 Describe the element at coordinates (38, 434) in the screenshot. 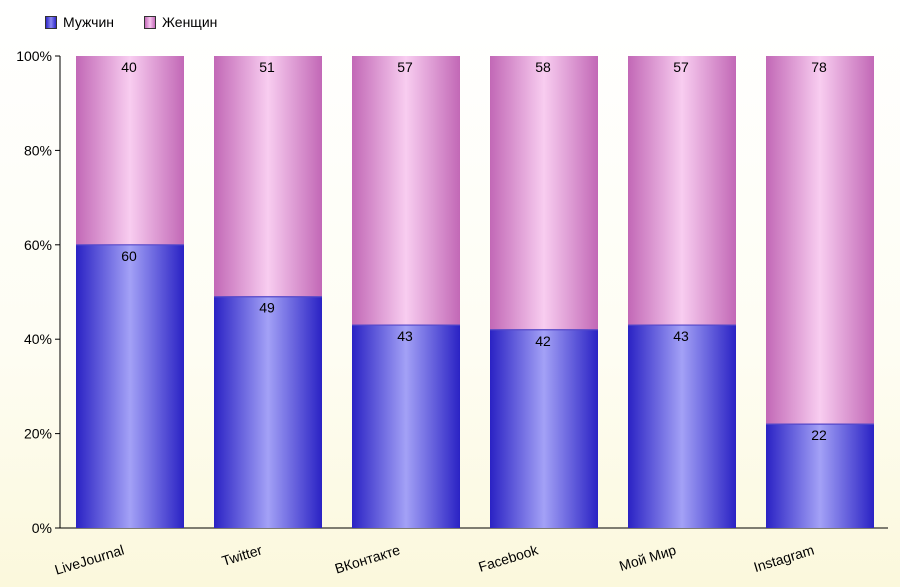

I see `y-tick-label: 20%` at that location.